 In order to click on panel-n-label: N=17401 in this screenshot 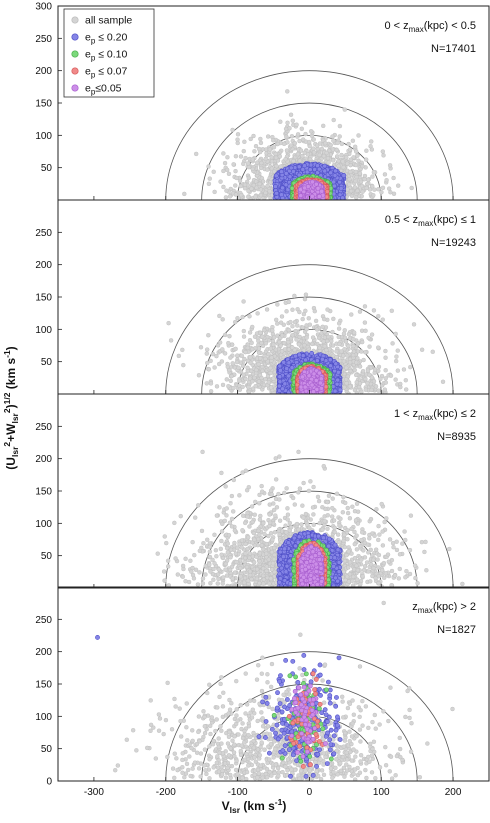, I will do `click(453, 49)`.